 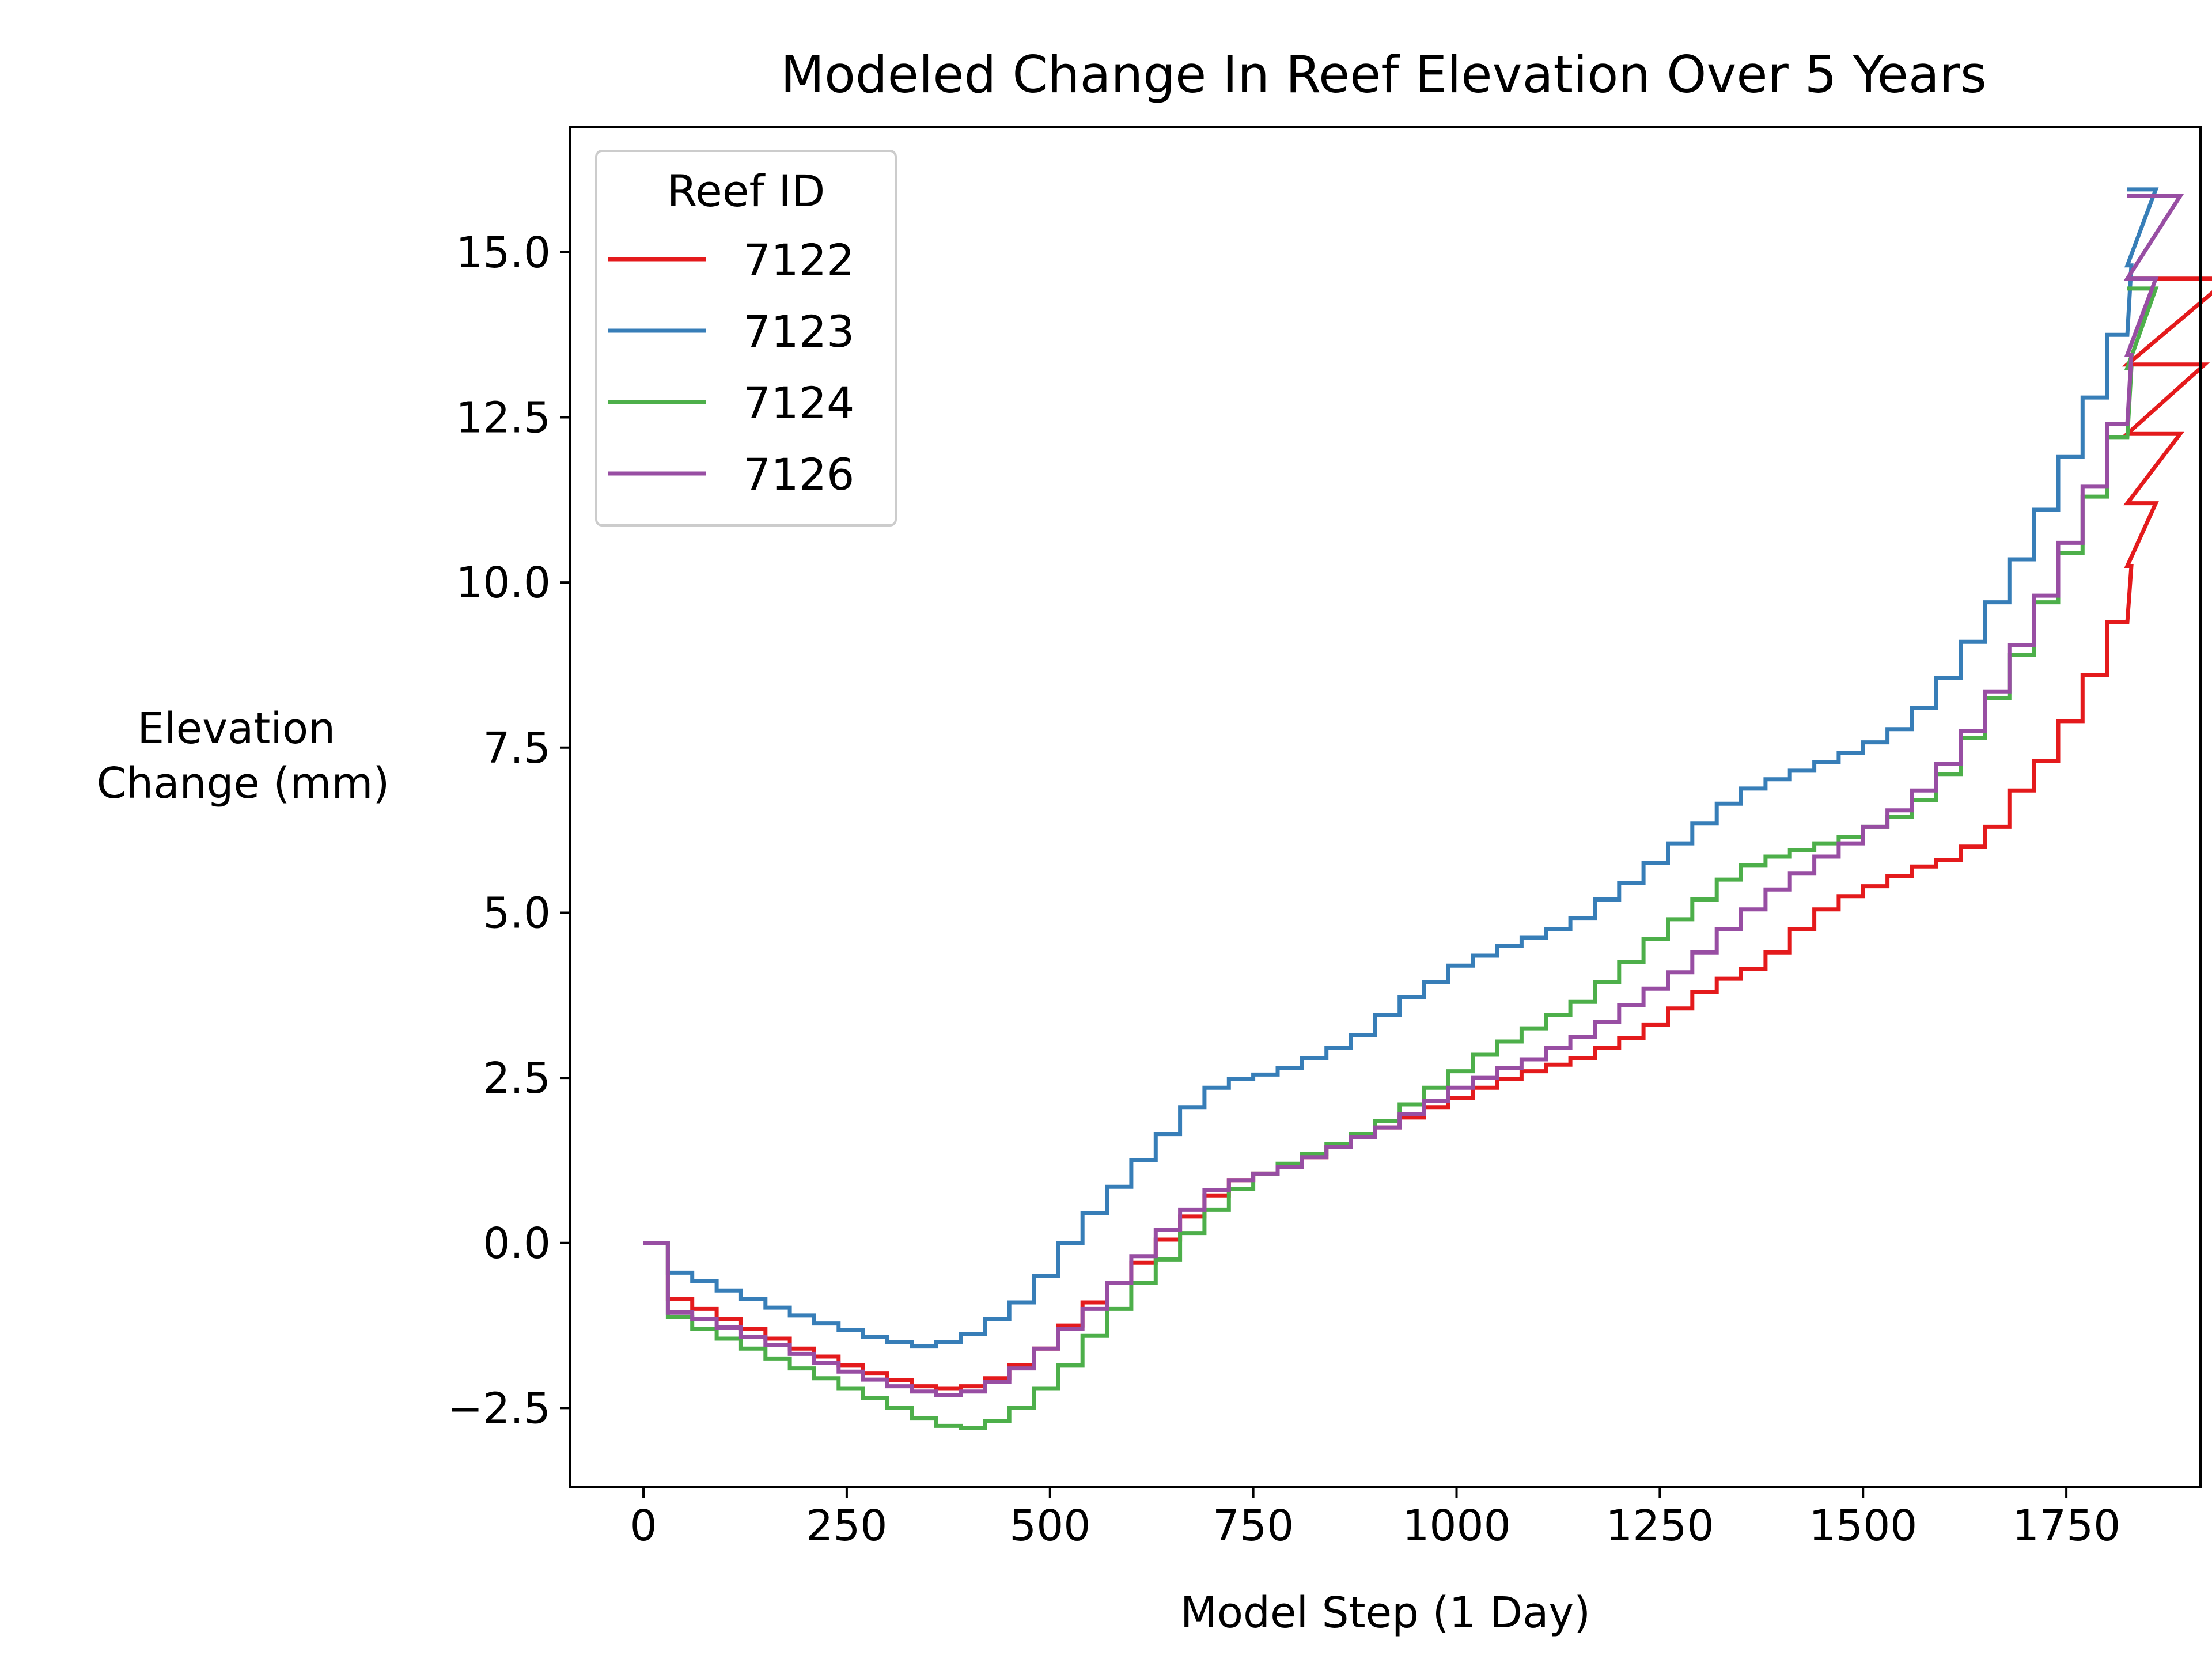 I want to click on y-tick-label: 12.5, so click(x=503, y=418).